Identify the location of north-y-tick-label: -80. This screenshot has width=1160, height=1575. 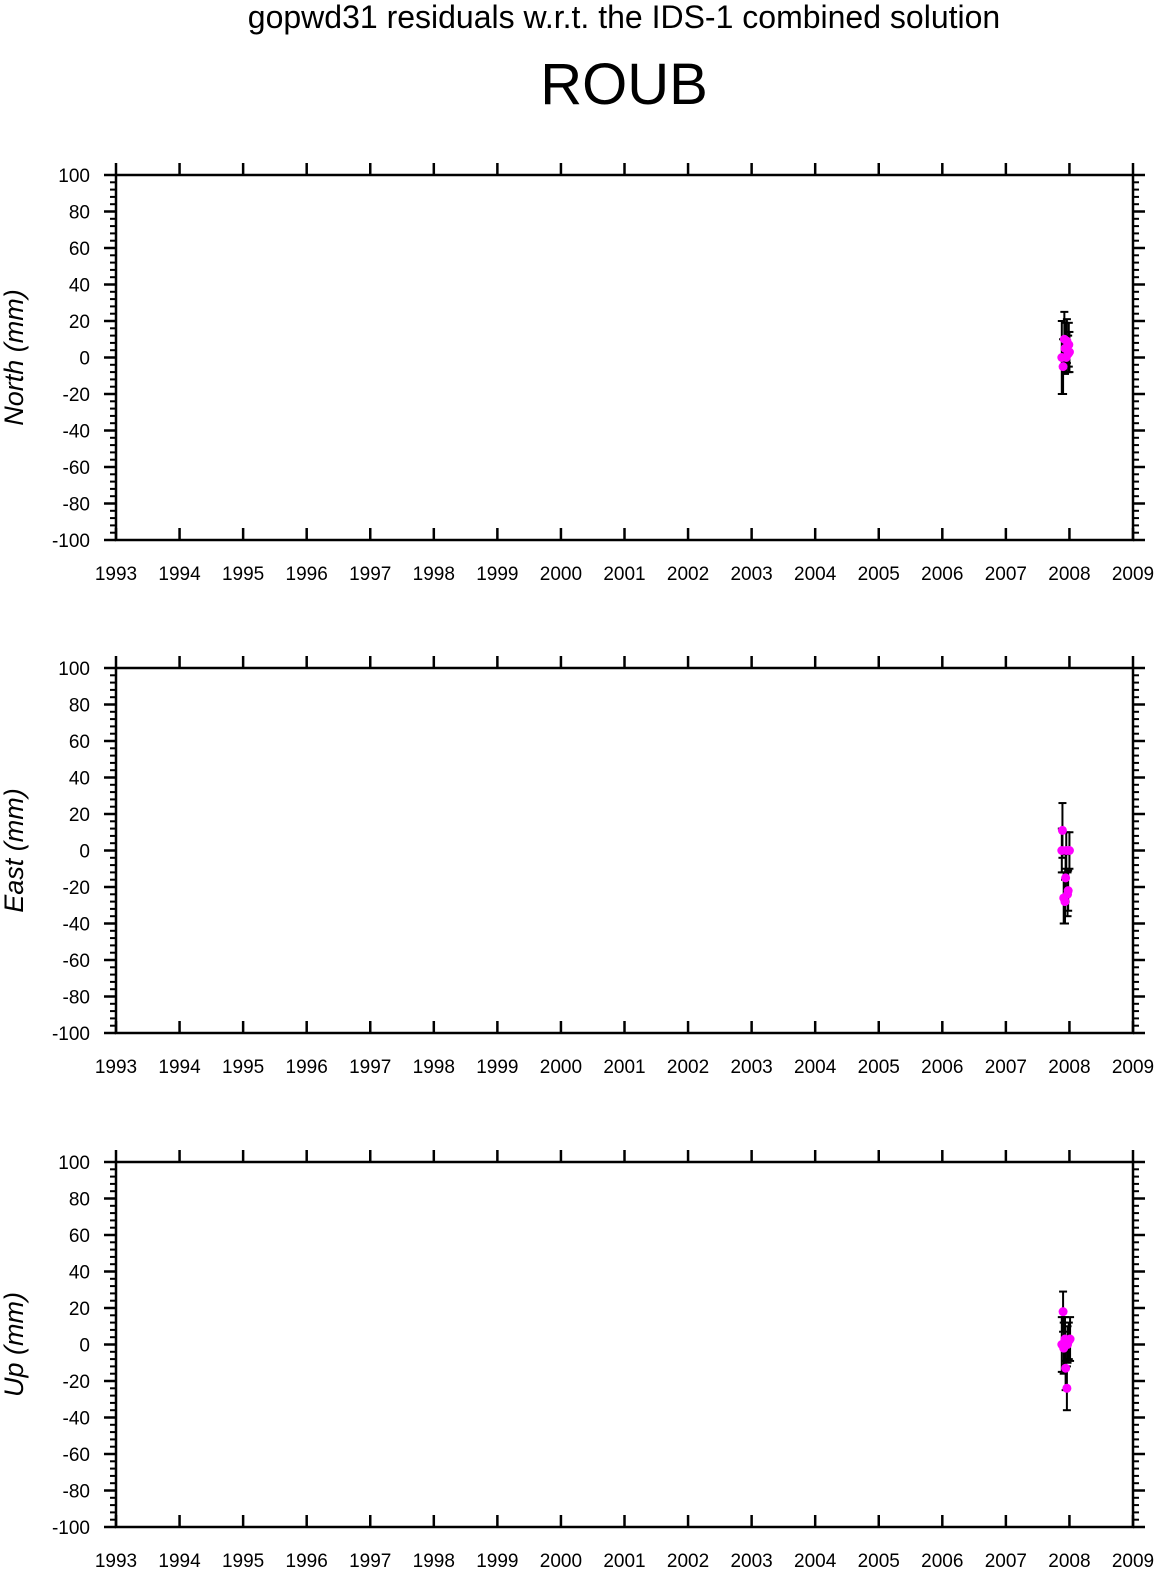
(76, 505).